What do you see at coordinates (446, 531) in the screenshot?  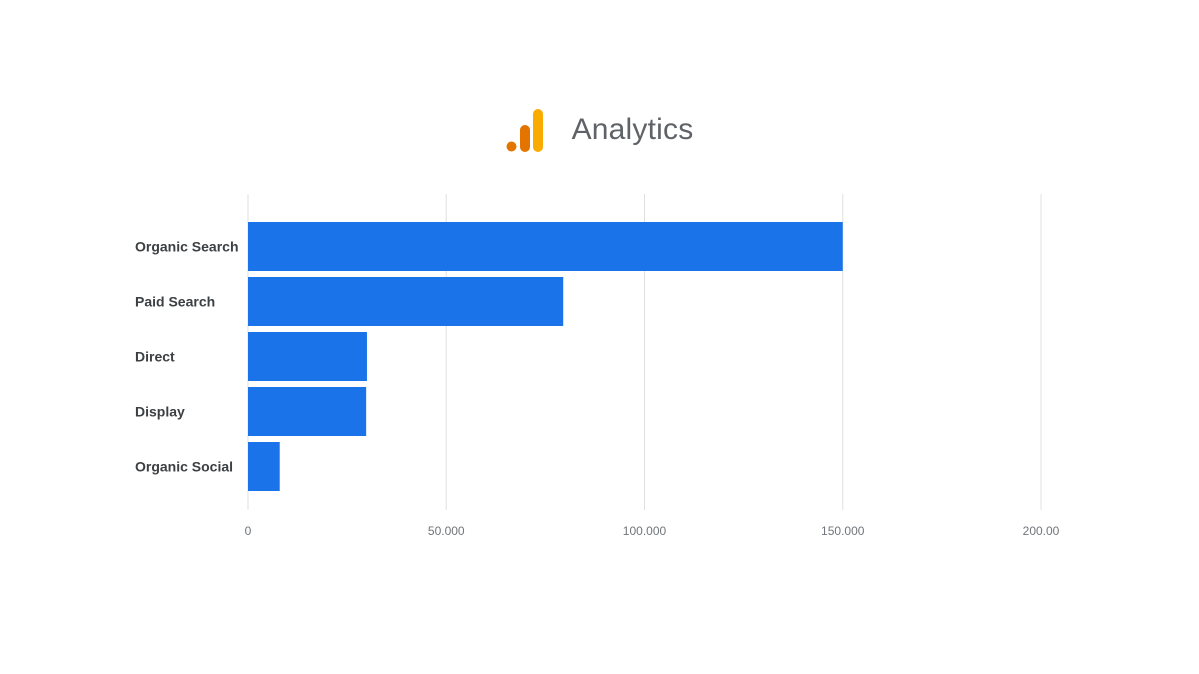 I see `x-tick-label: 50.000` at bounding box center [446, 531].